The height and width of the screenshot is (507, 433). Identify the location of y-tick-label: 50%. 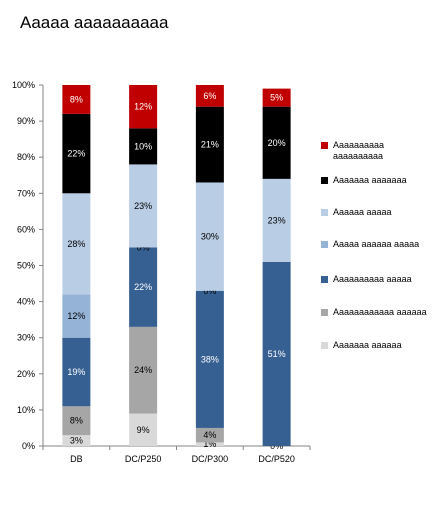
(26, 266).